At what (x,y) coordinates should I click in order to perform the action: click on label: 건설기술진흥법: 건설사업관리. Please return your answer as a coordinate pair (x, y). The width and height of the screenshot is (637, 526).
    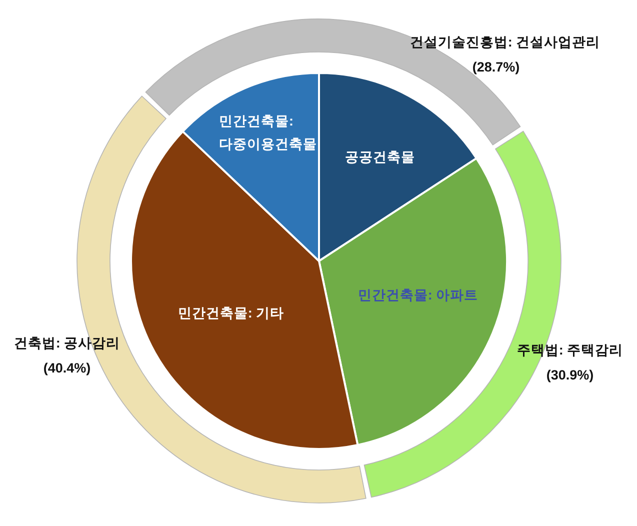
    Looking at the image, I should click on (505, 42).